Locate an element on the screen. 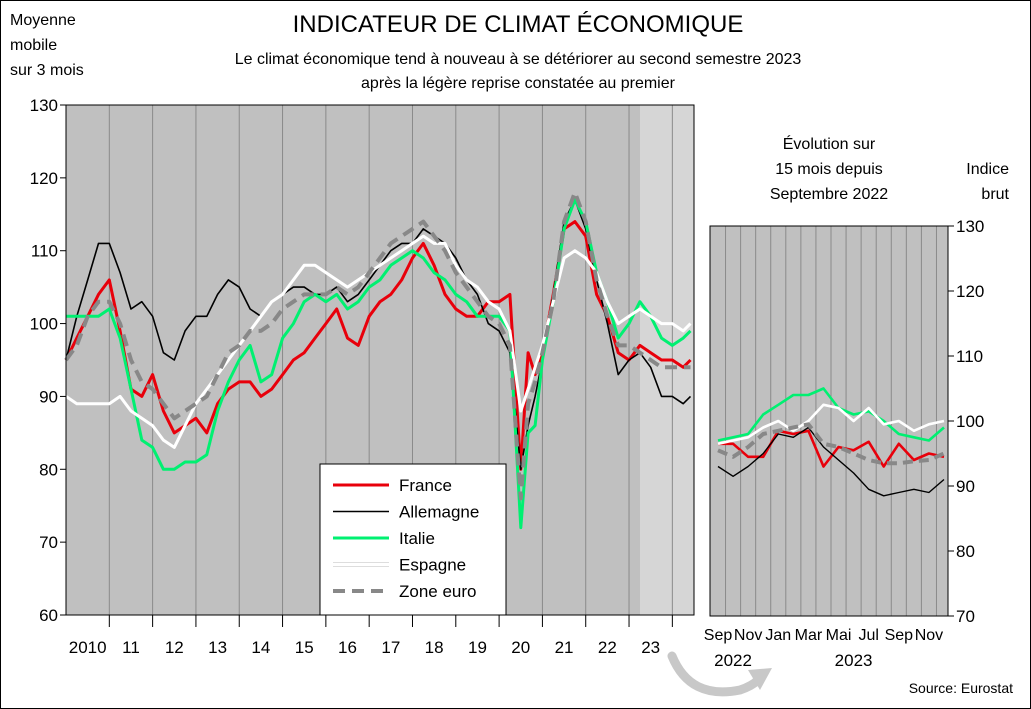  inset-title-line-3: Septembre 2022 is located at coordinates (829, 194).